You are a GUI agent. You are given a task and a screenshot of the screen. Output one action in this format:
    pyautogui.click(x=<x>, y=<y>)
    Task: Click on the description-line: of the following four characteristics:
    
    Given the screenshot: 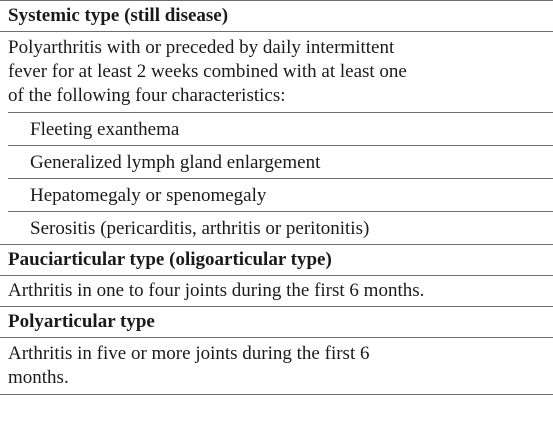 What is the action you would take?
    pyautogui.click(x=147, y=95)
    